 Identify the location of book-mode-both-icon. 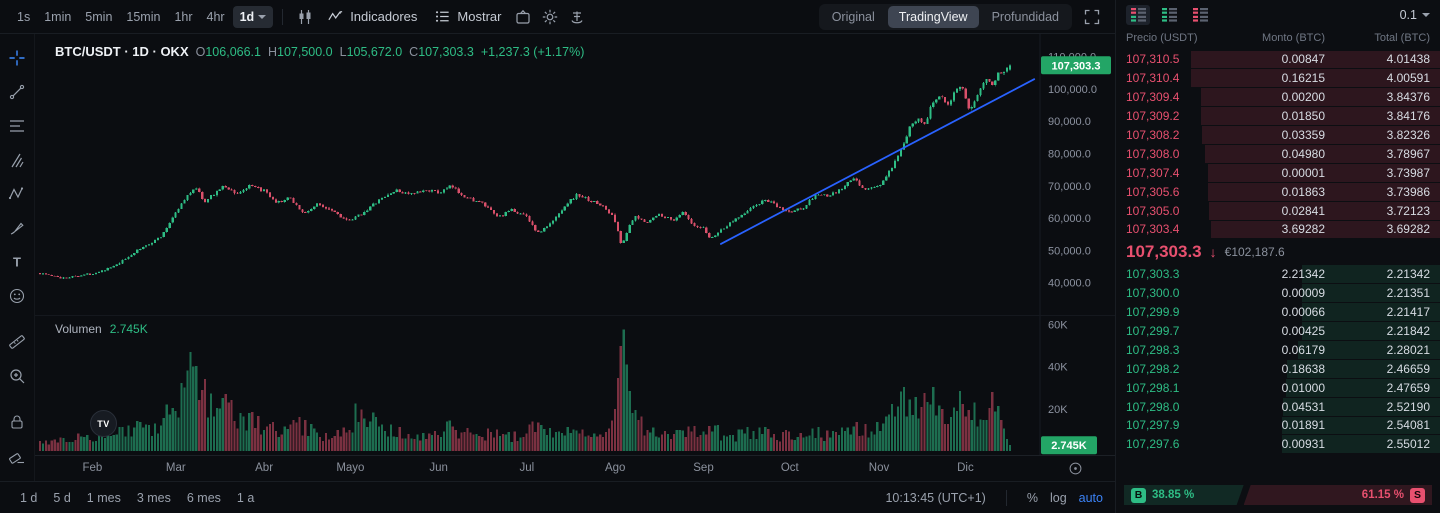
(1138, 15).